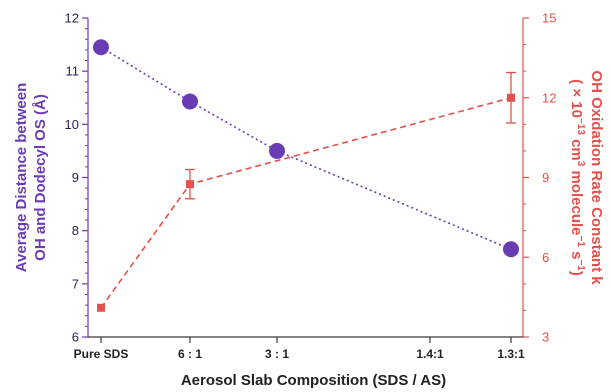  I want to click on right-axis-title-segment: molecule, so click(576, 200).